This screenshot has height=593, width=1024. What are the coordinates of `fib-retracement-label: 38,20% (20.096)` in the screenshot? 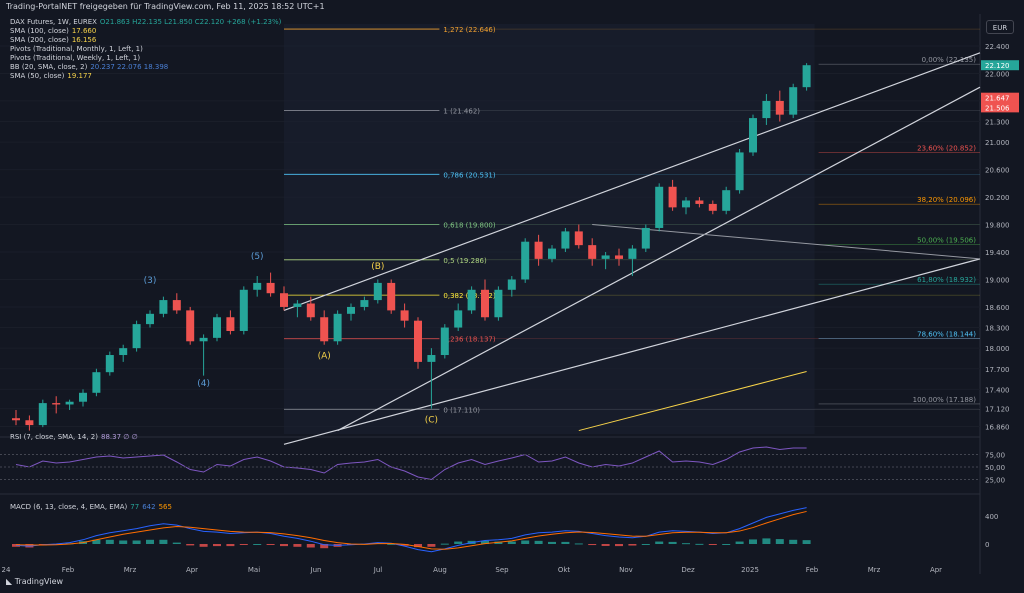 It's located at (946, 200).